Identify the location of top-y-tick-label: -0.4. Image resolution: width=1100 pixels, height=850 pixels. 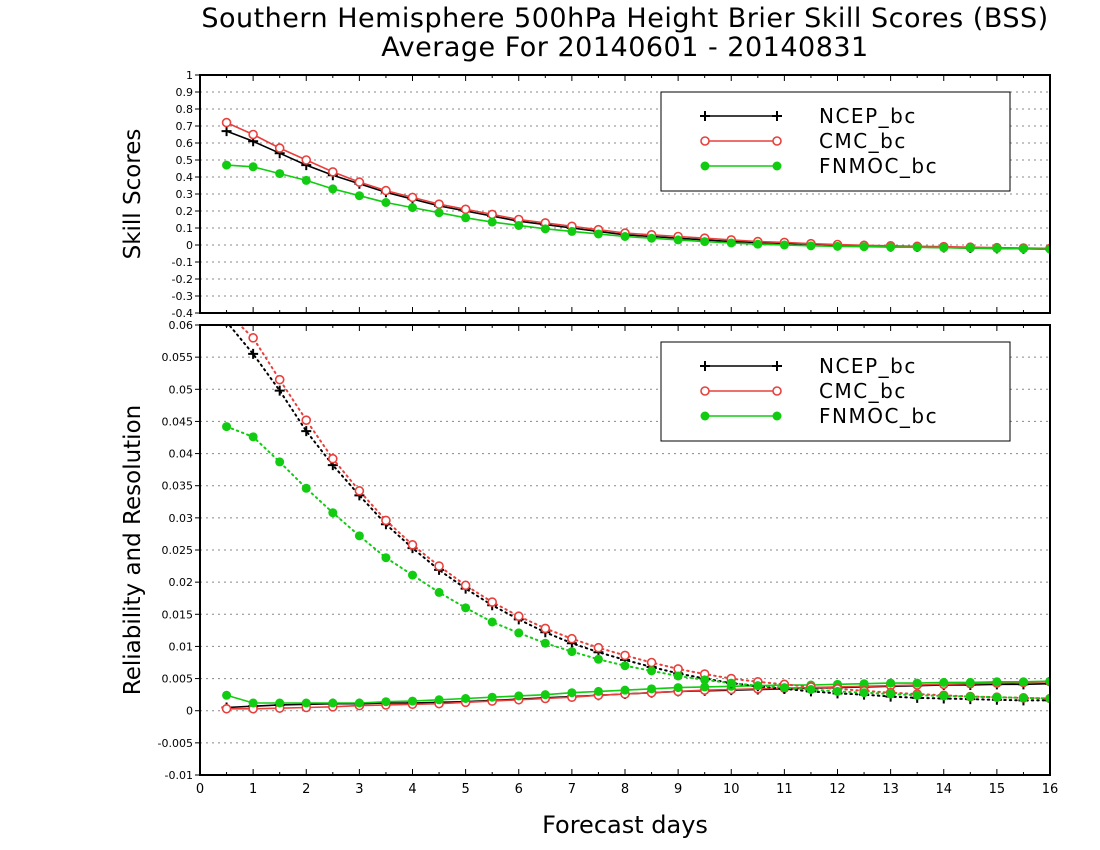
(182, 313).